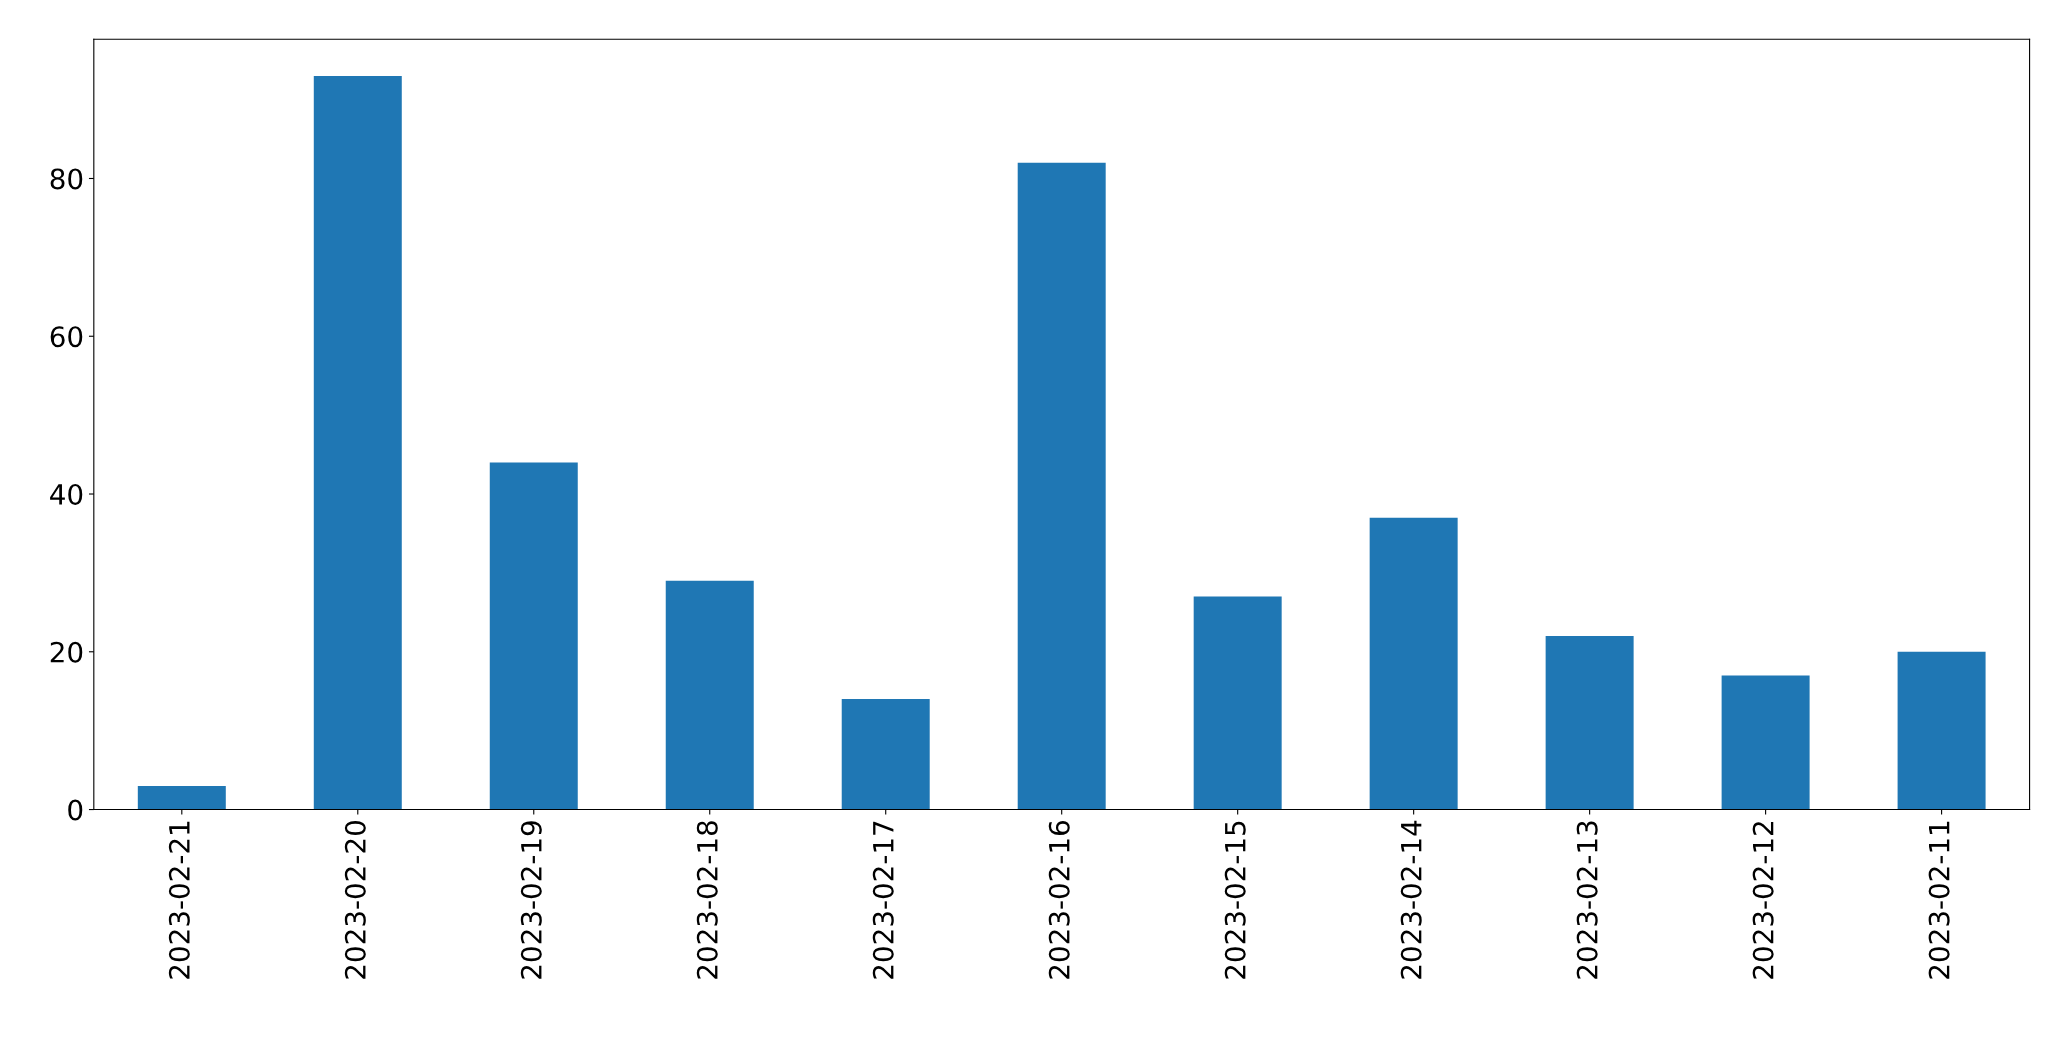 The height and width of the screenshot is (1061, 2071). I want to click on y-tick-label: 80, so click(66, 179).